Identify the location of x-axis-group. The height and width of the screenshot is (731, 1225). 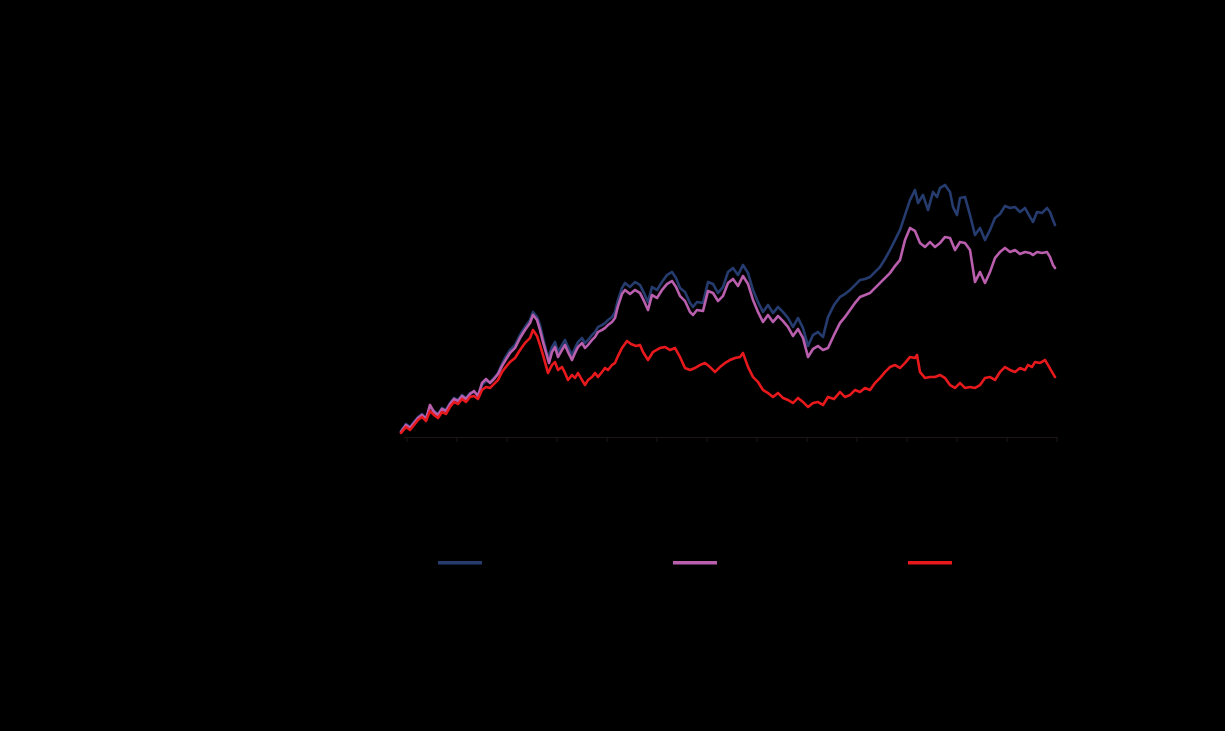
(731, 439).